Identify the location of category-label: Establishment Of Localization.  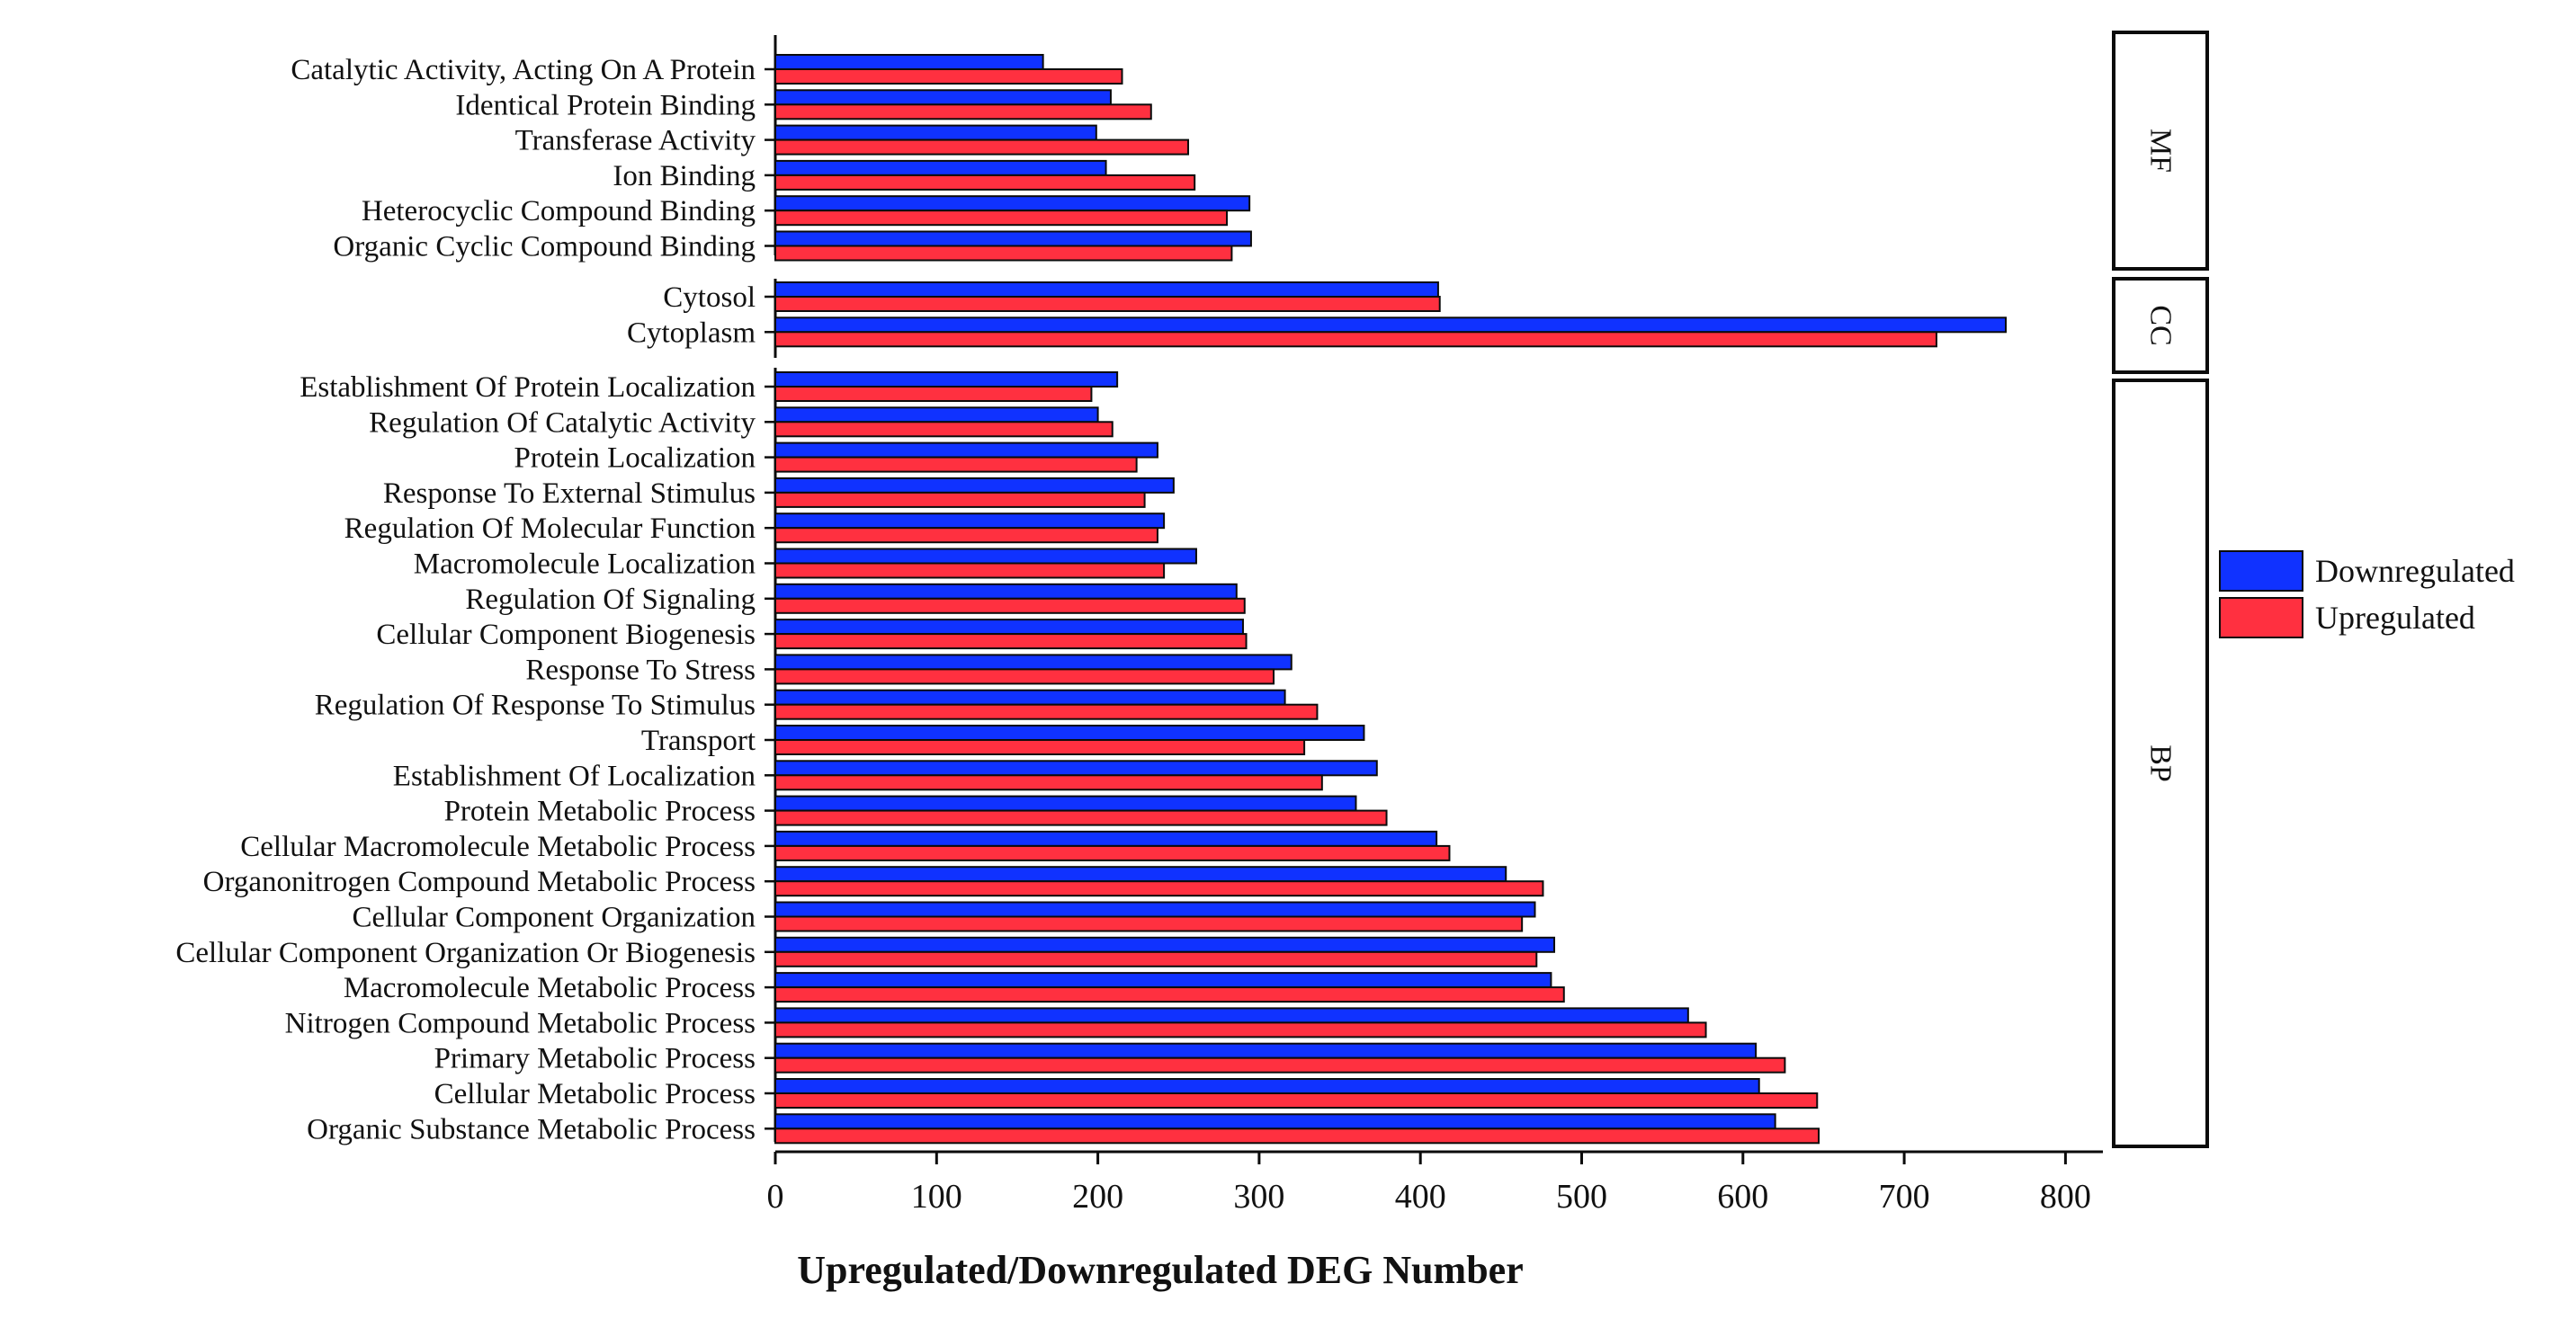
(574, 776).